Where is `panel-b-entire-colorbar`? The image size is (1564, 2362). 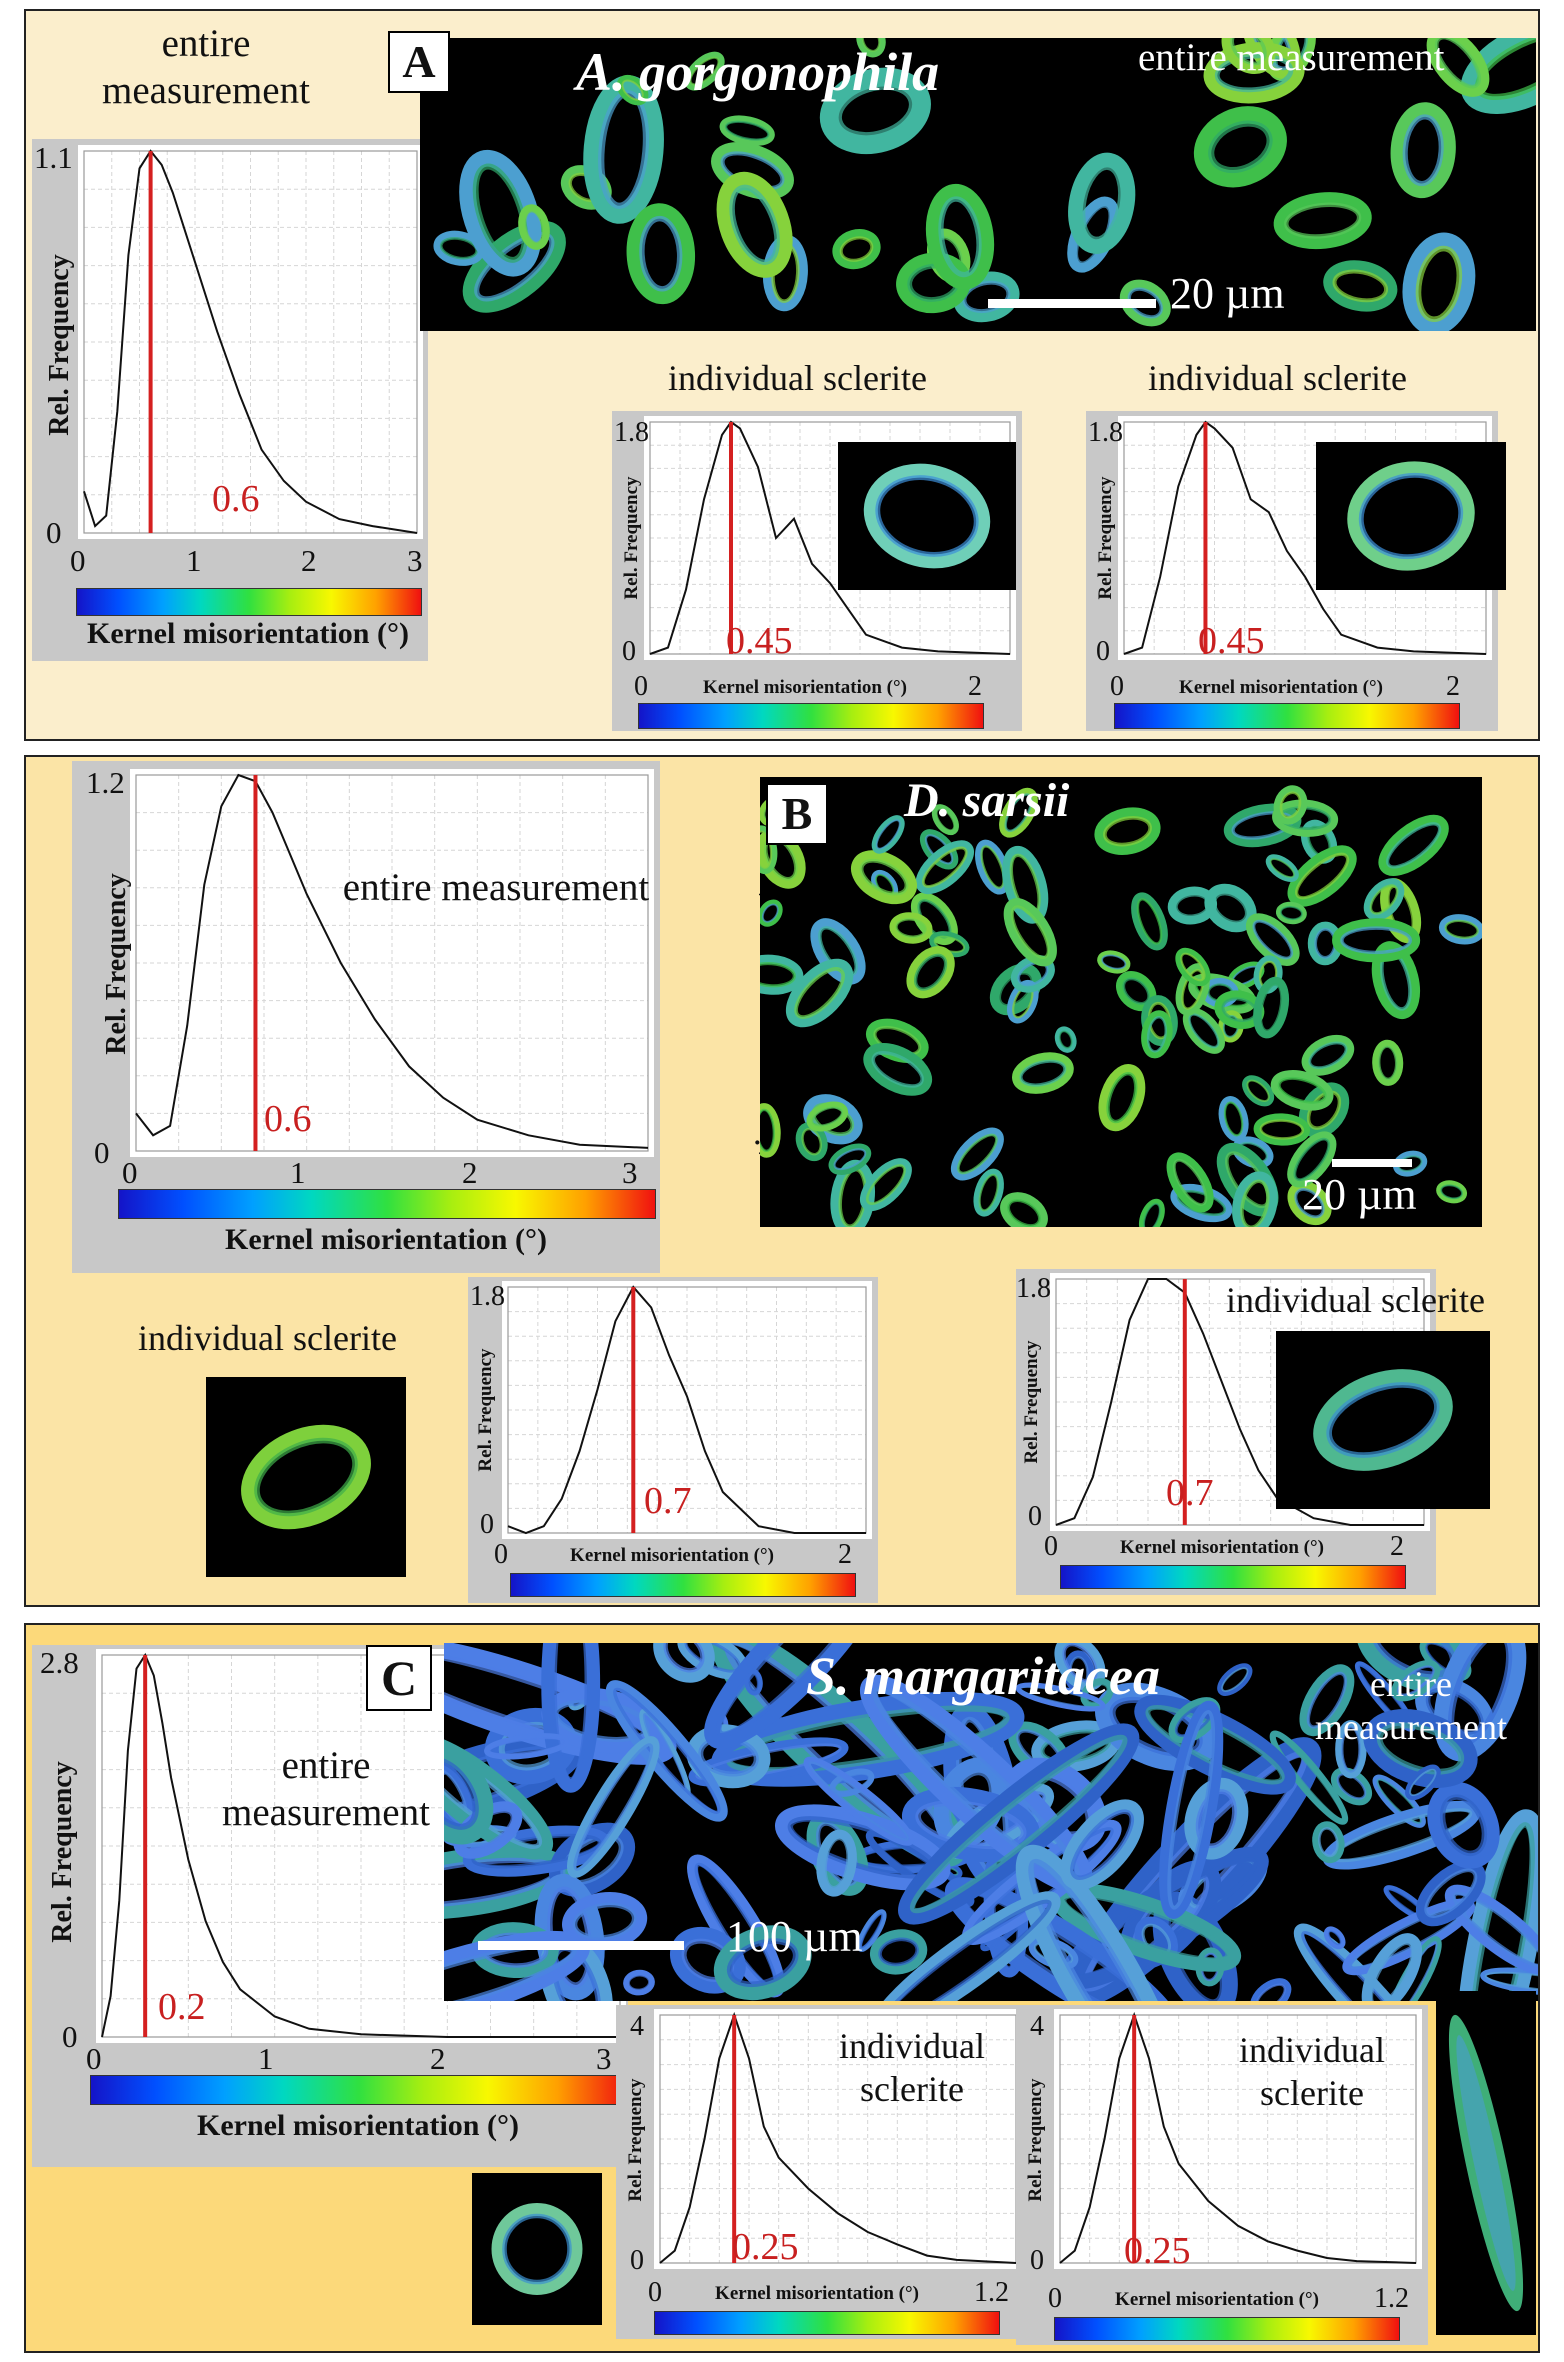 panel-b-entire-colorbar is located at coordinates (387, 1204).